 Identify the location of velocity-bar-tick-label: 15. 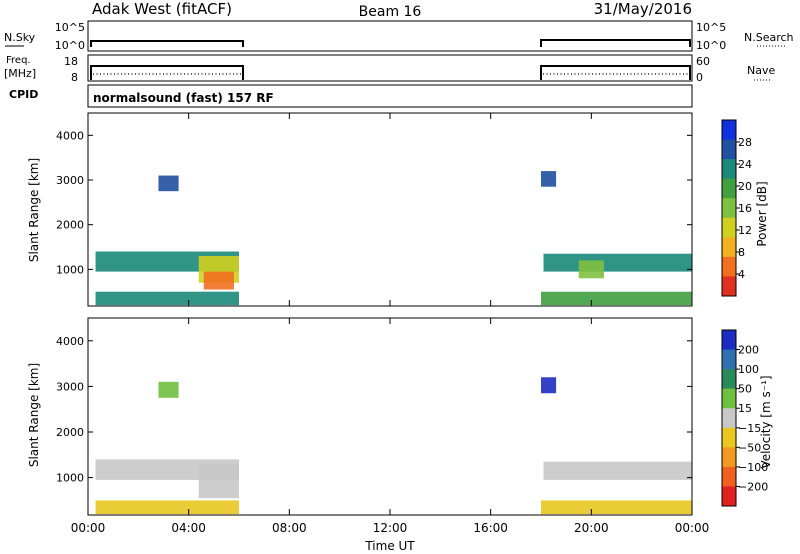
(745, 408).